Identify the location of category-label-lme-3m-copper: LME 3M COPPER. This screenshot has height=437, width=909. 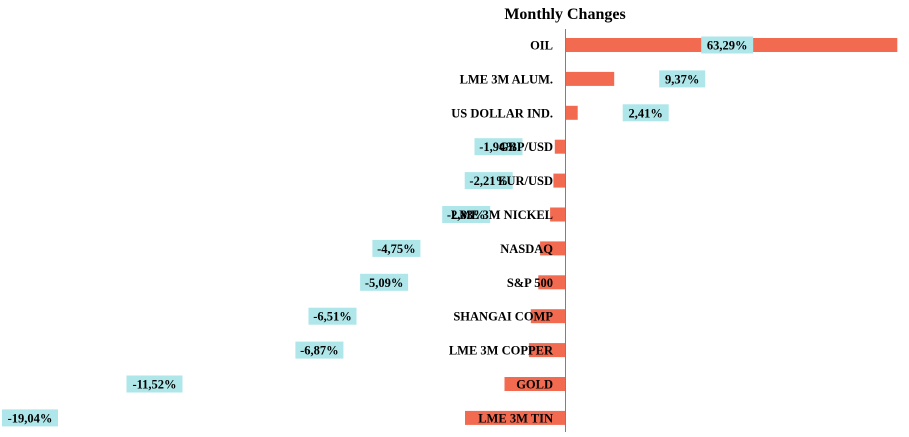
(501, 351).